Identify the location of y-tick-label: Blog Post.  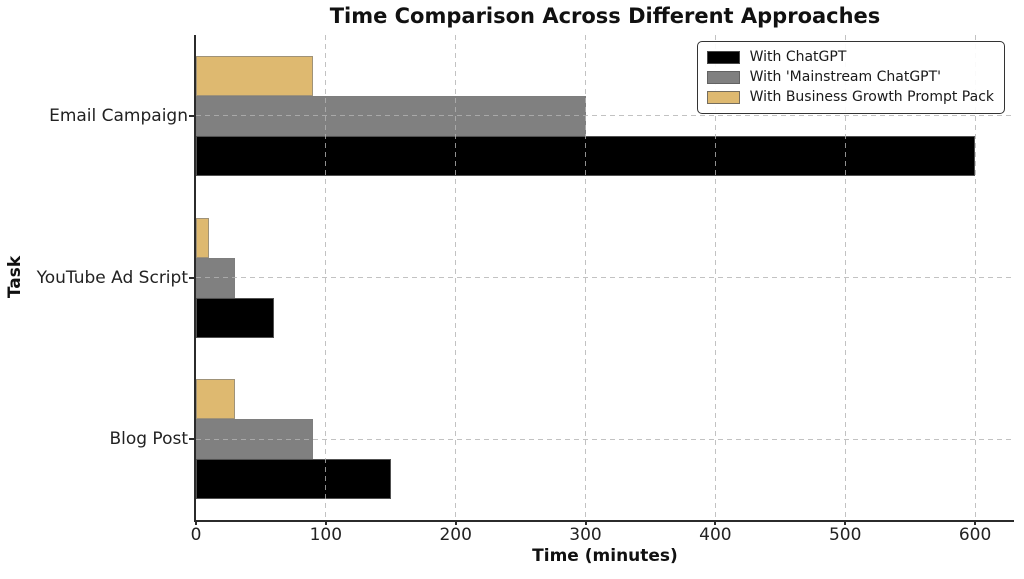
(148, 439).